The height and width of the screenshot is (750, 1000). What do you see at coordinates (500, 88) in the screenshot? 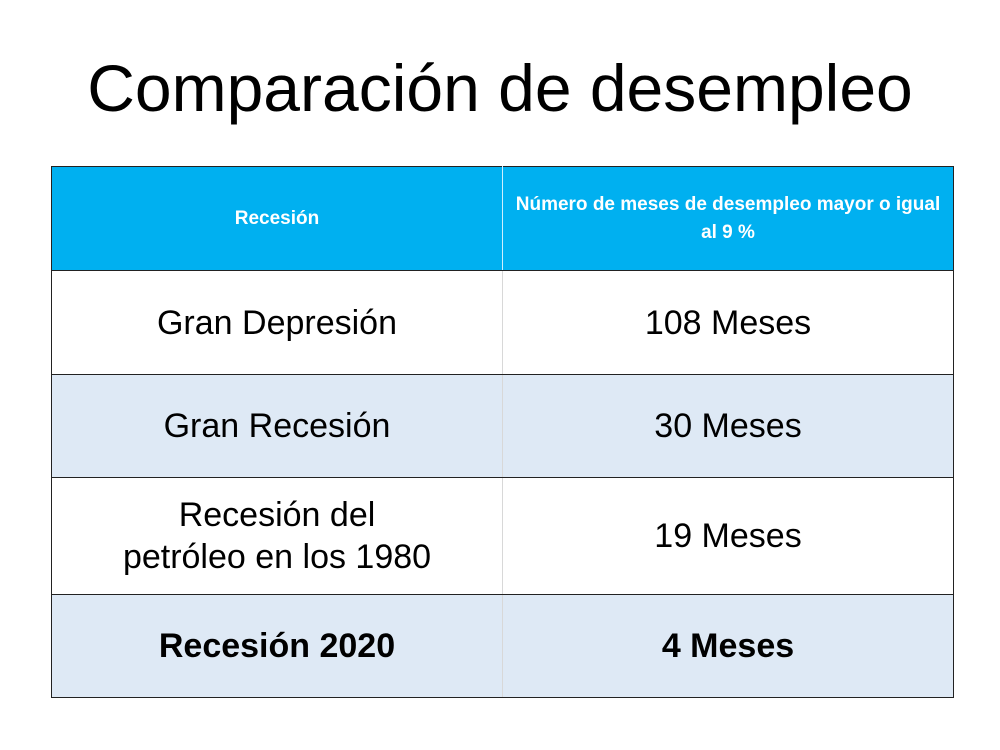
I see `slide-title: Comparación de desempleo` at bounding box center [500, 88].